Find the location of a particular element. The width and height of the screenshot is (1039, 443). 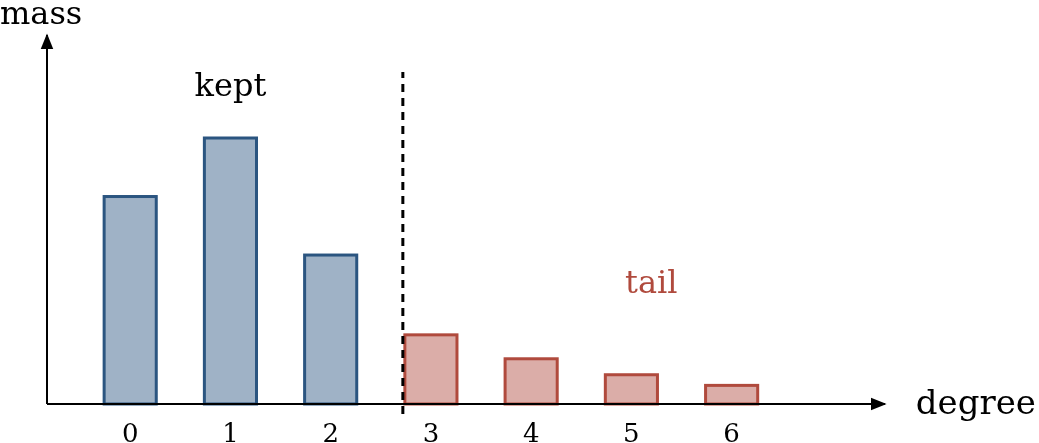

text: tail is located at coordinates (651, 281).